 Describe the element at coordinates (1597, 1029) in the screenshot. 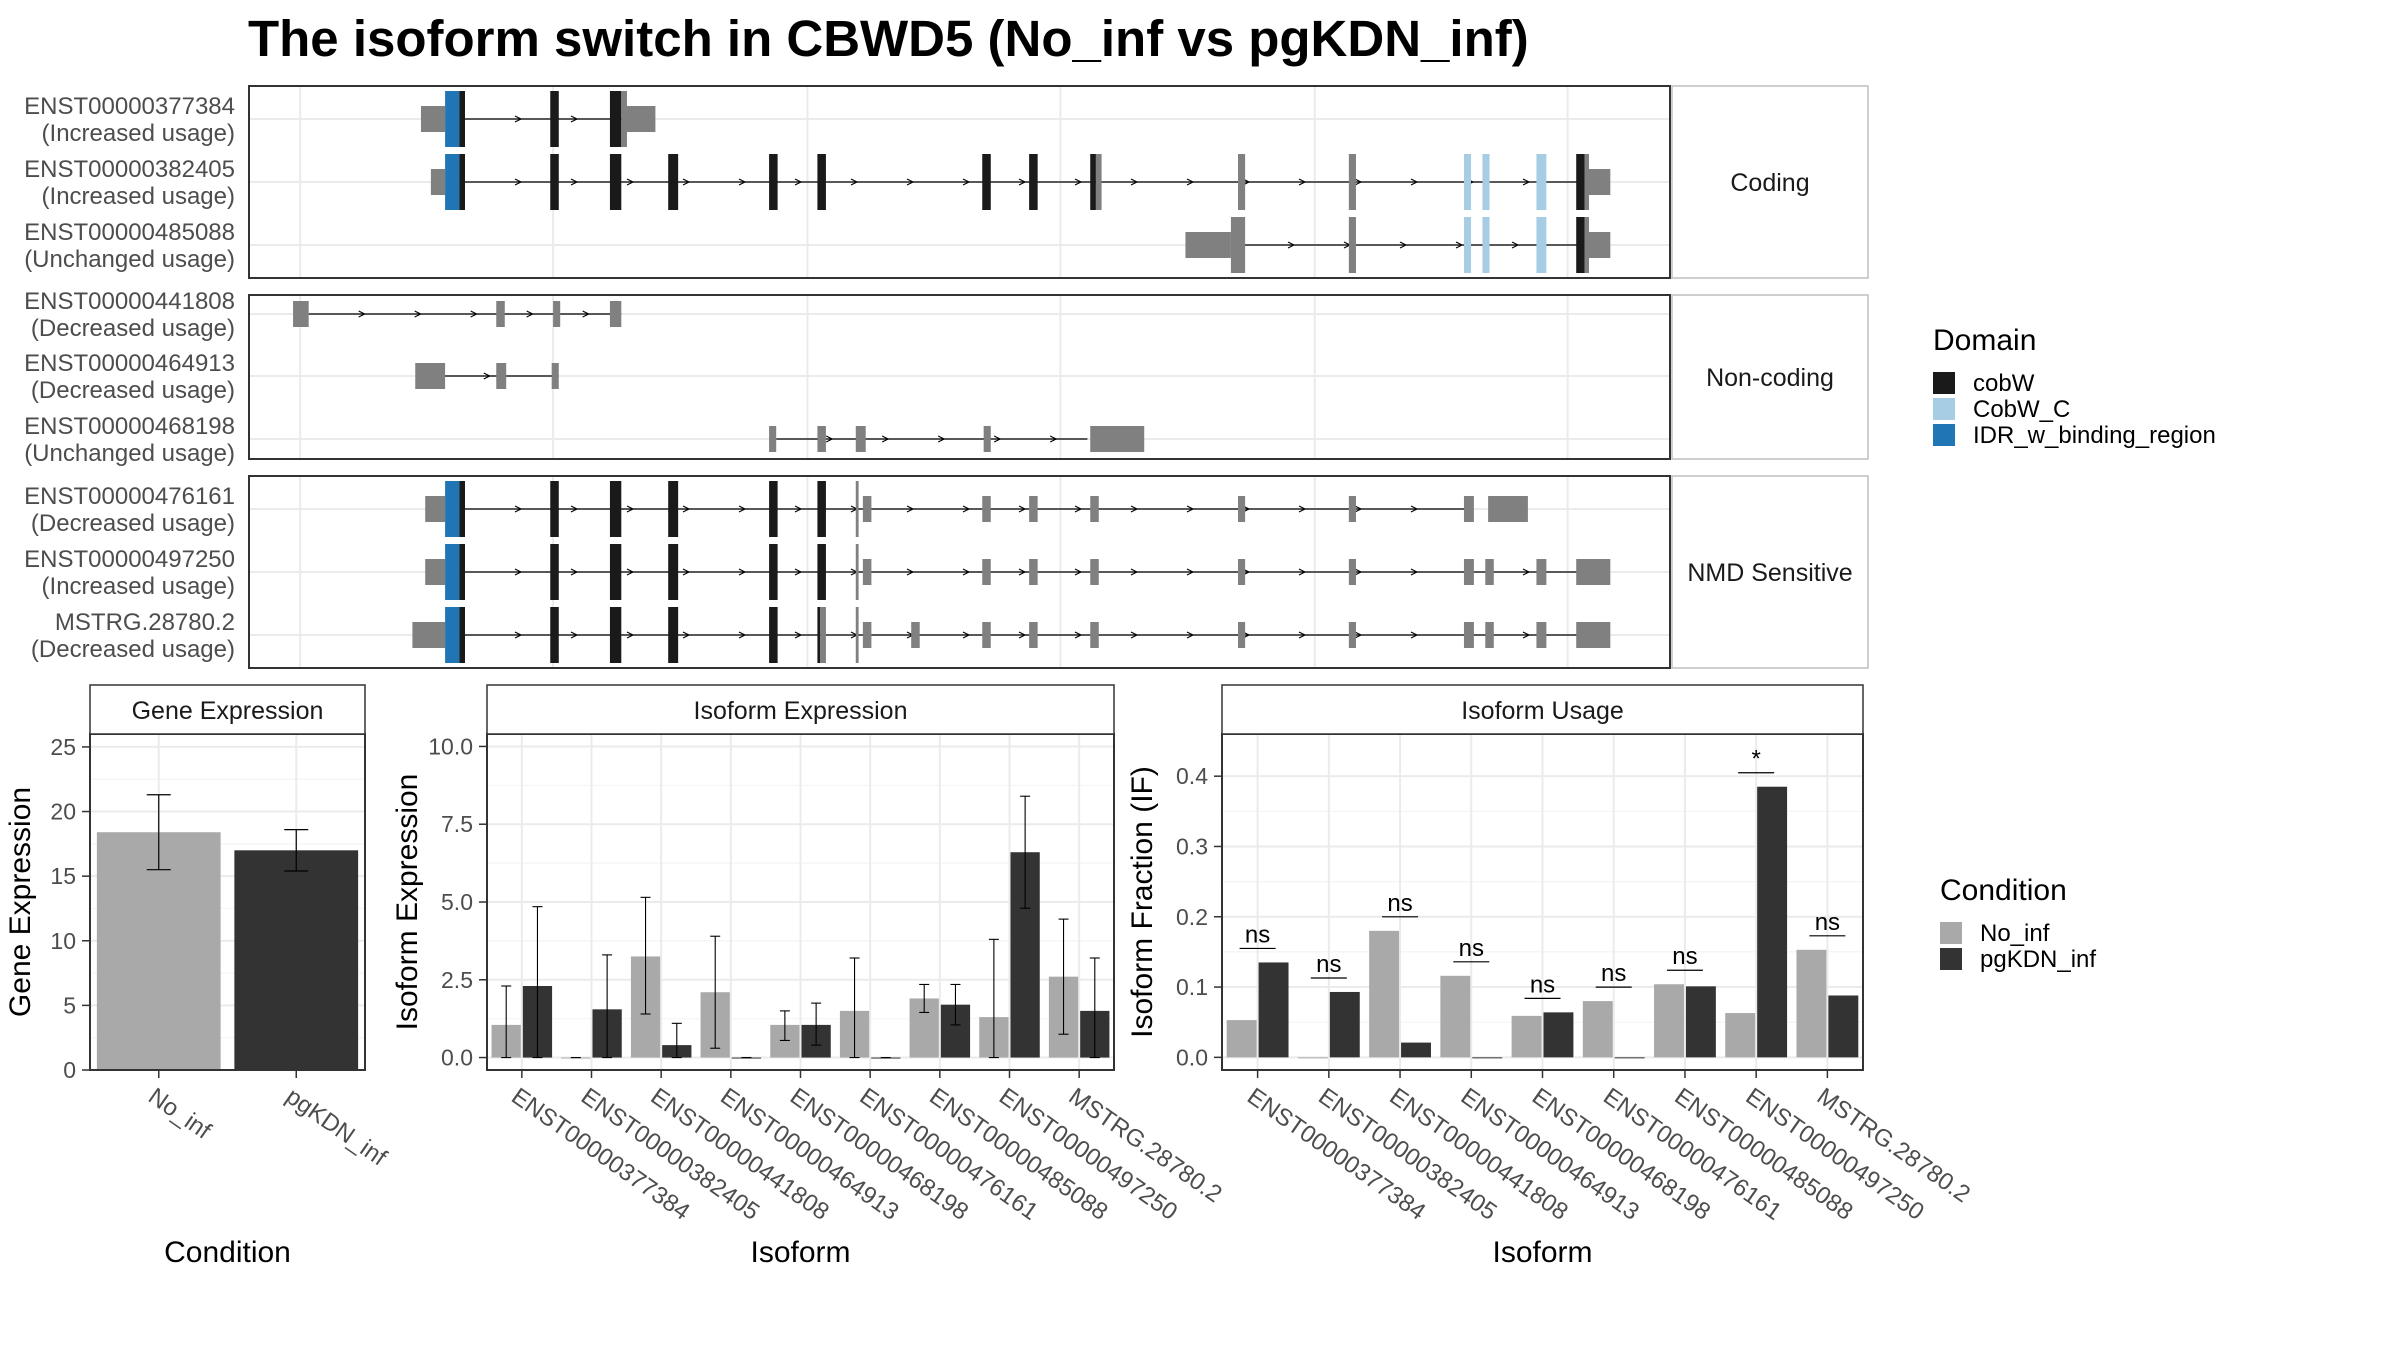

I see `bar-No_inf-ENST00000476161` at that location.